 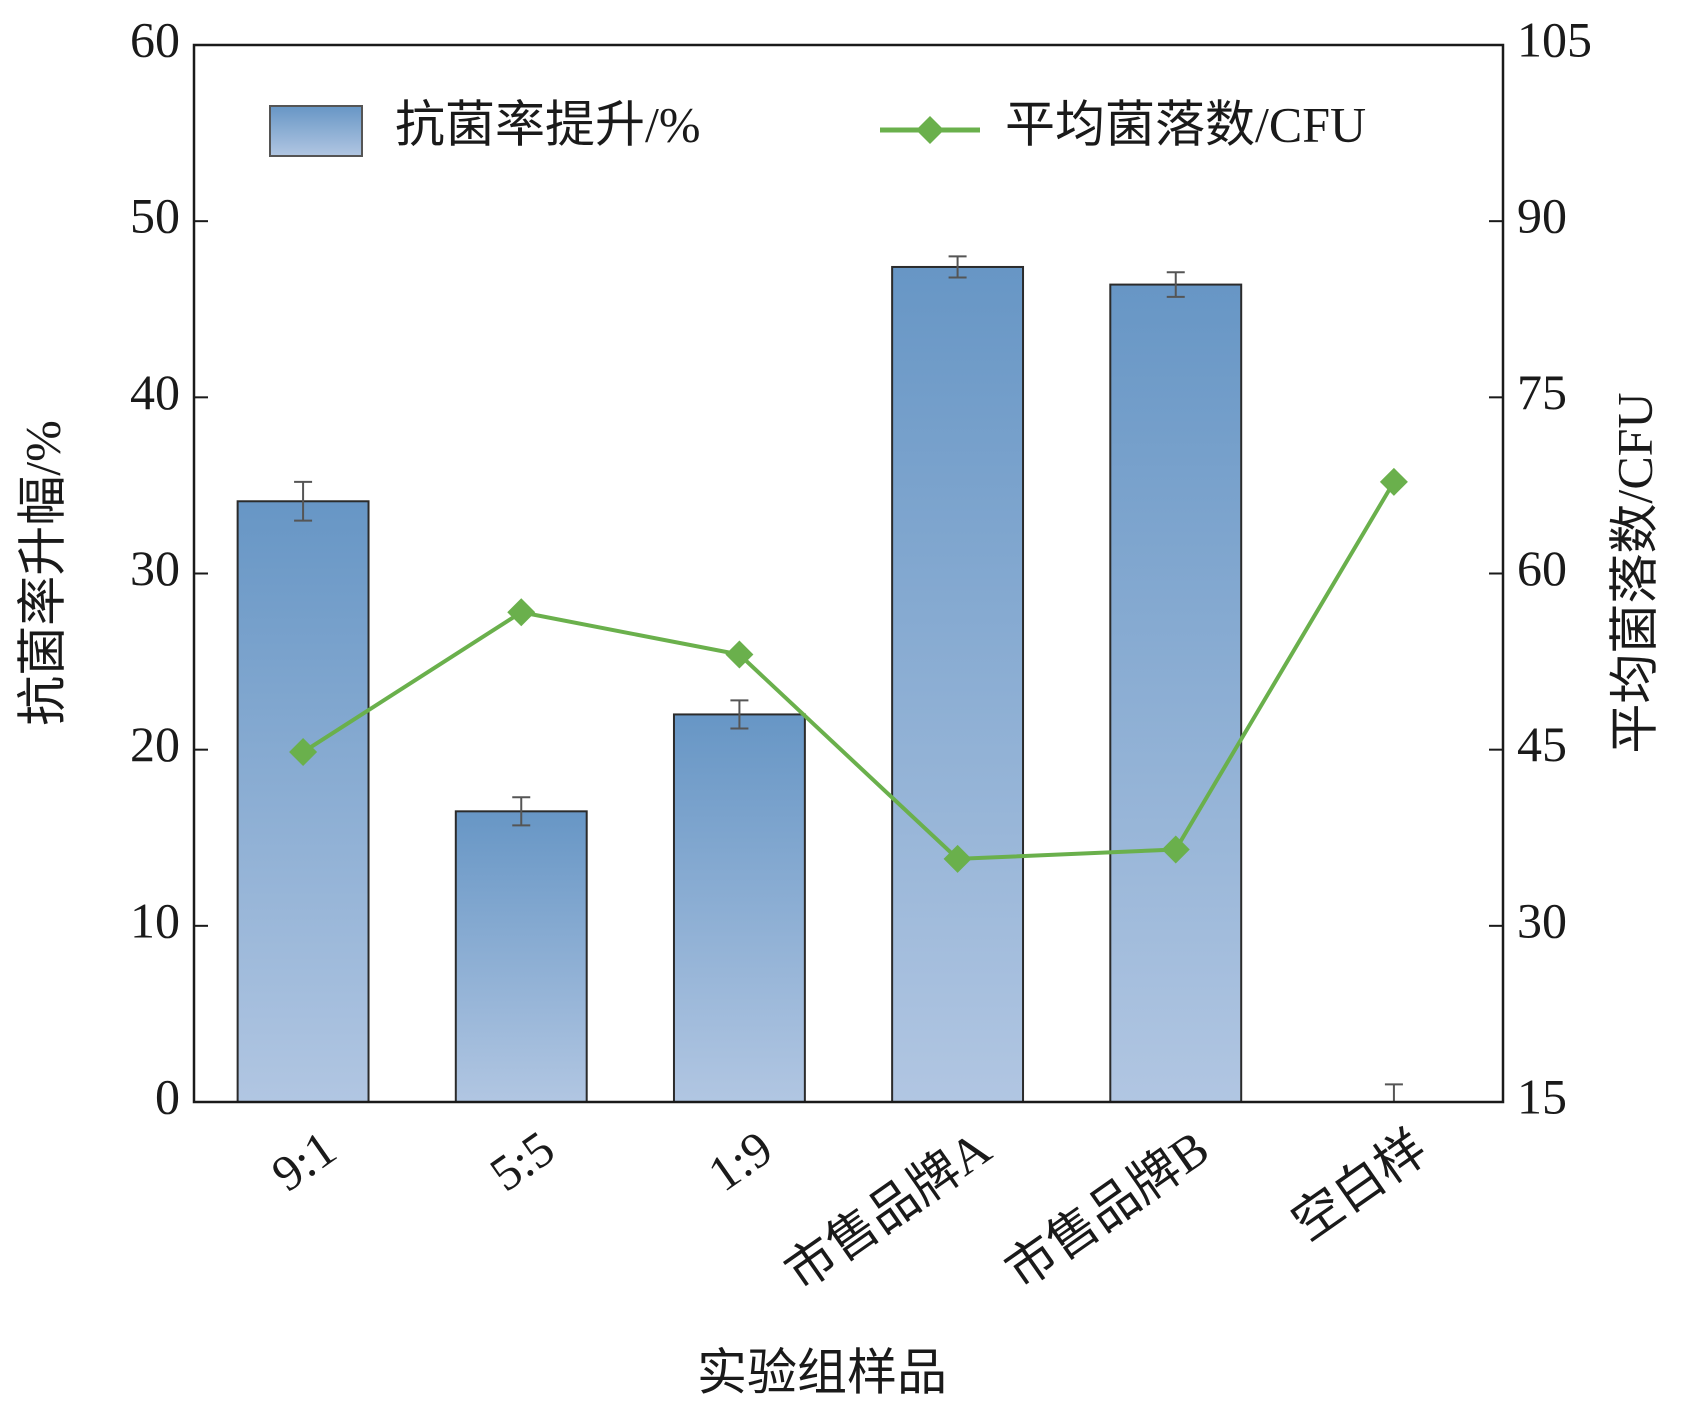 What do you see at coordinates (548, 124) in the screenshot?
I see `legend-label: 抗菌率提升/%` at bounding box center [548, 124].